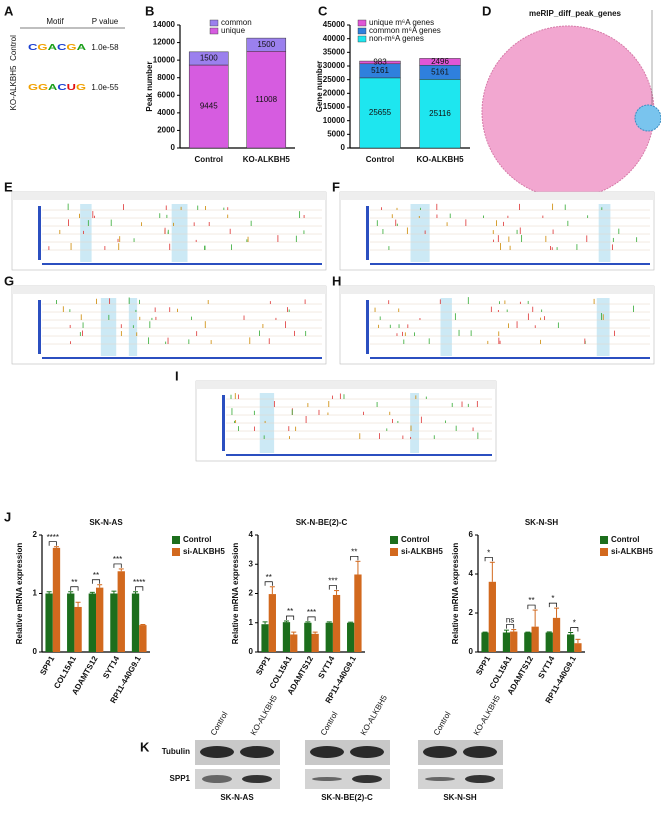  Describe the element at coordinates (343, 147) in the screenshot. I see `y-tick-label: 0` at that location.